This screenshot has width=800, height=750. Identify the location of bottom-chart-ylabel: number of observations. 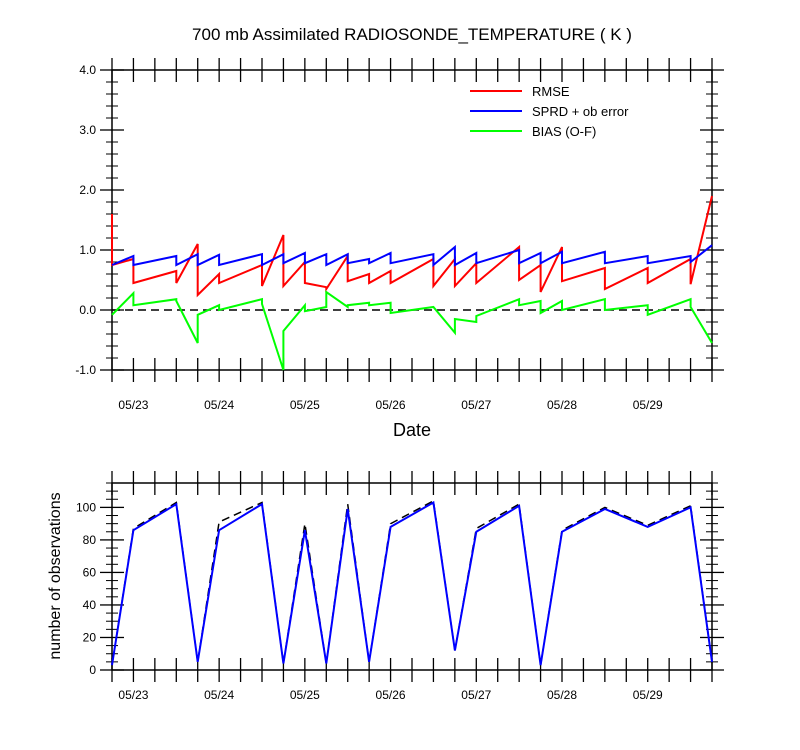
(55, 575).